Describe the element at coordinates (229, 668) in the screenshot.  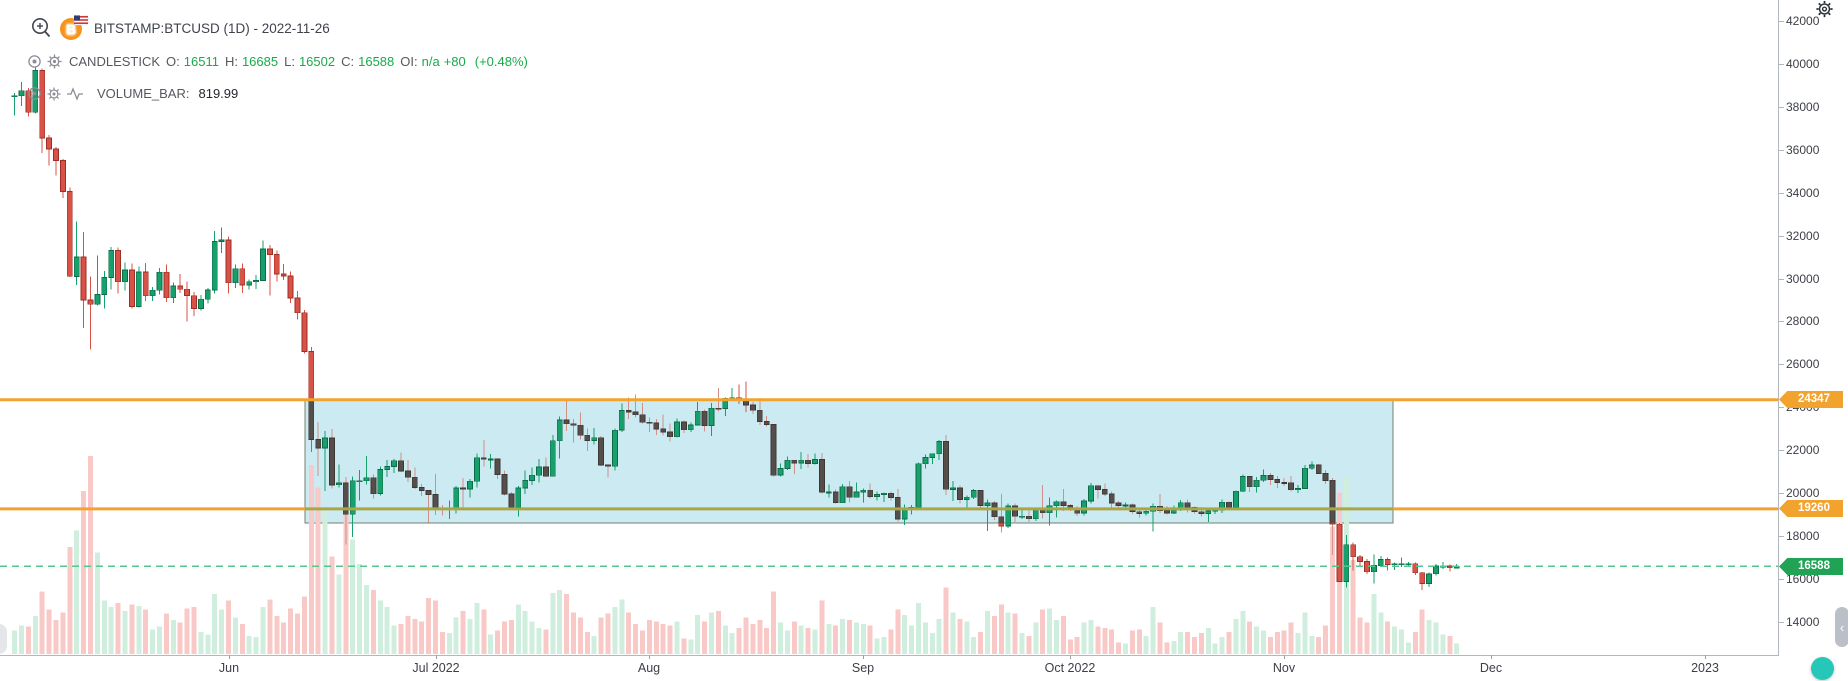
I see `x-axis-label: Jun` at that location.